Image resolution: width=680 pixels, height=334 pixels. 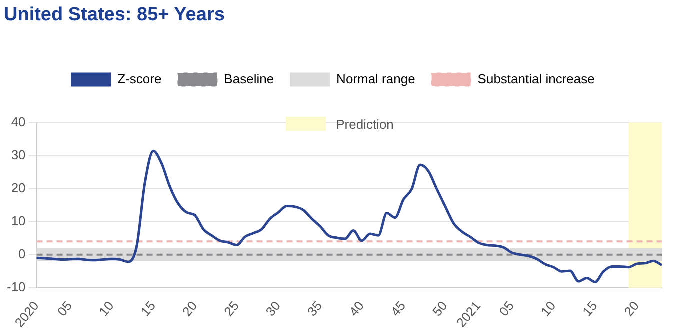 I want to click on x-tick-label: 45, so click(x=398, y=309).